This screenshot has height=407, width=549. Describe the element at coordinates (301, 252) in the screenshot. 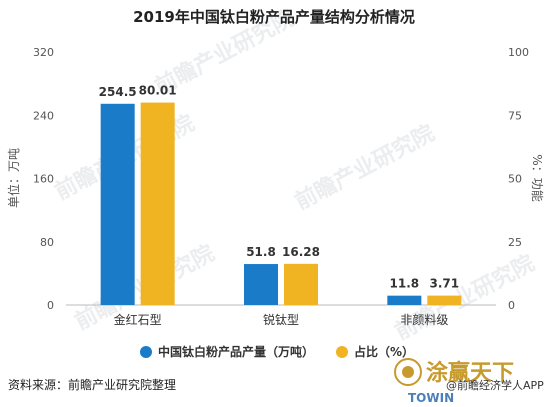

I see `data-label-share-1: 16.28` at that location.